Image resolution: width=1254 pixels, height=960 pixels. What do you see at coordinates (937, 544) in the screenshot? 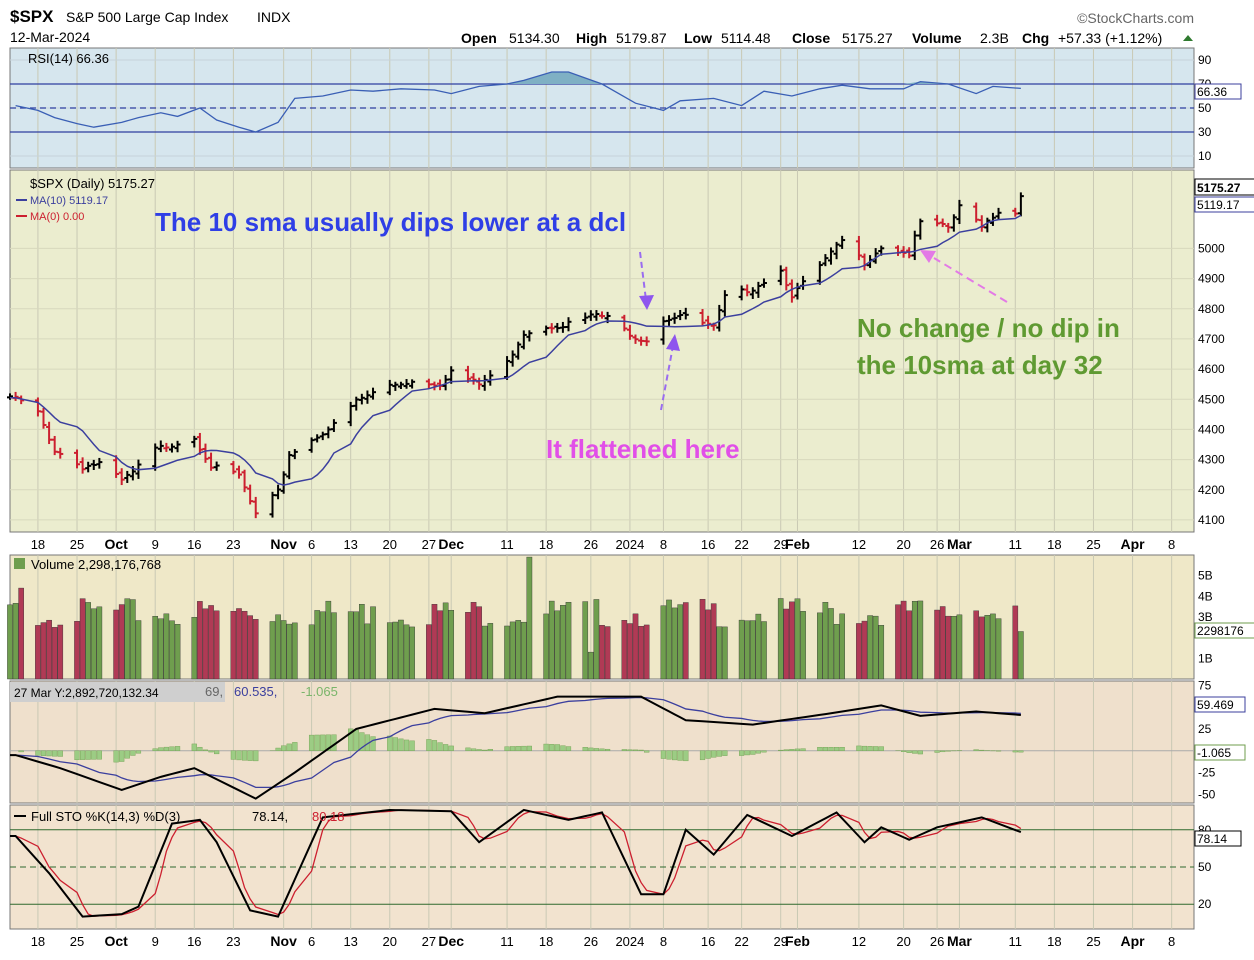
I see `x-tick-label: 26` at bounding box center [937, 544].